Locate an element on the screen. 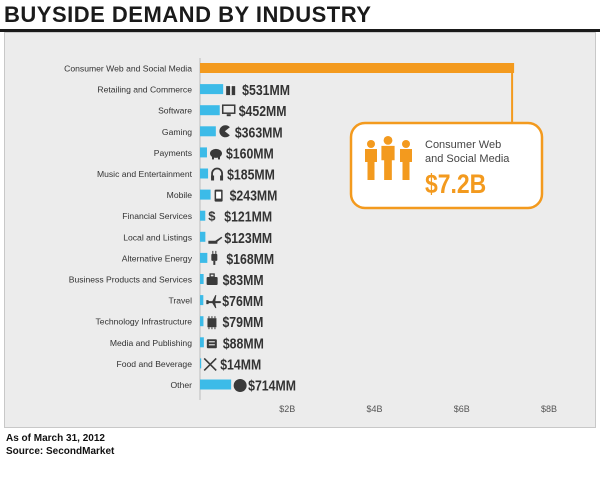 This screenshot has height=481, width=600. category-label: Food and Beverage is located at coordinates (155, 364).